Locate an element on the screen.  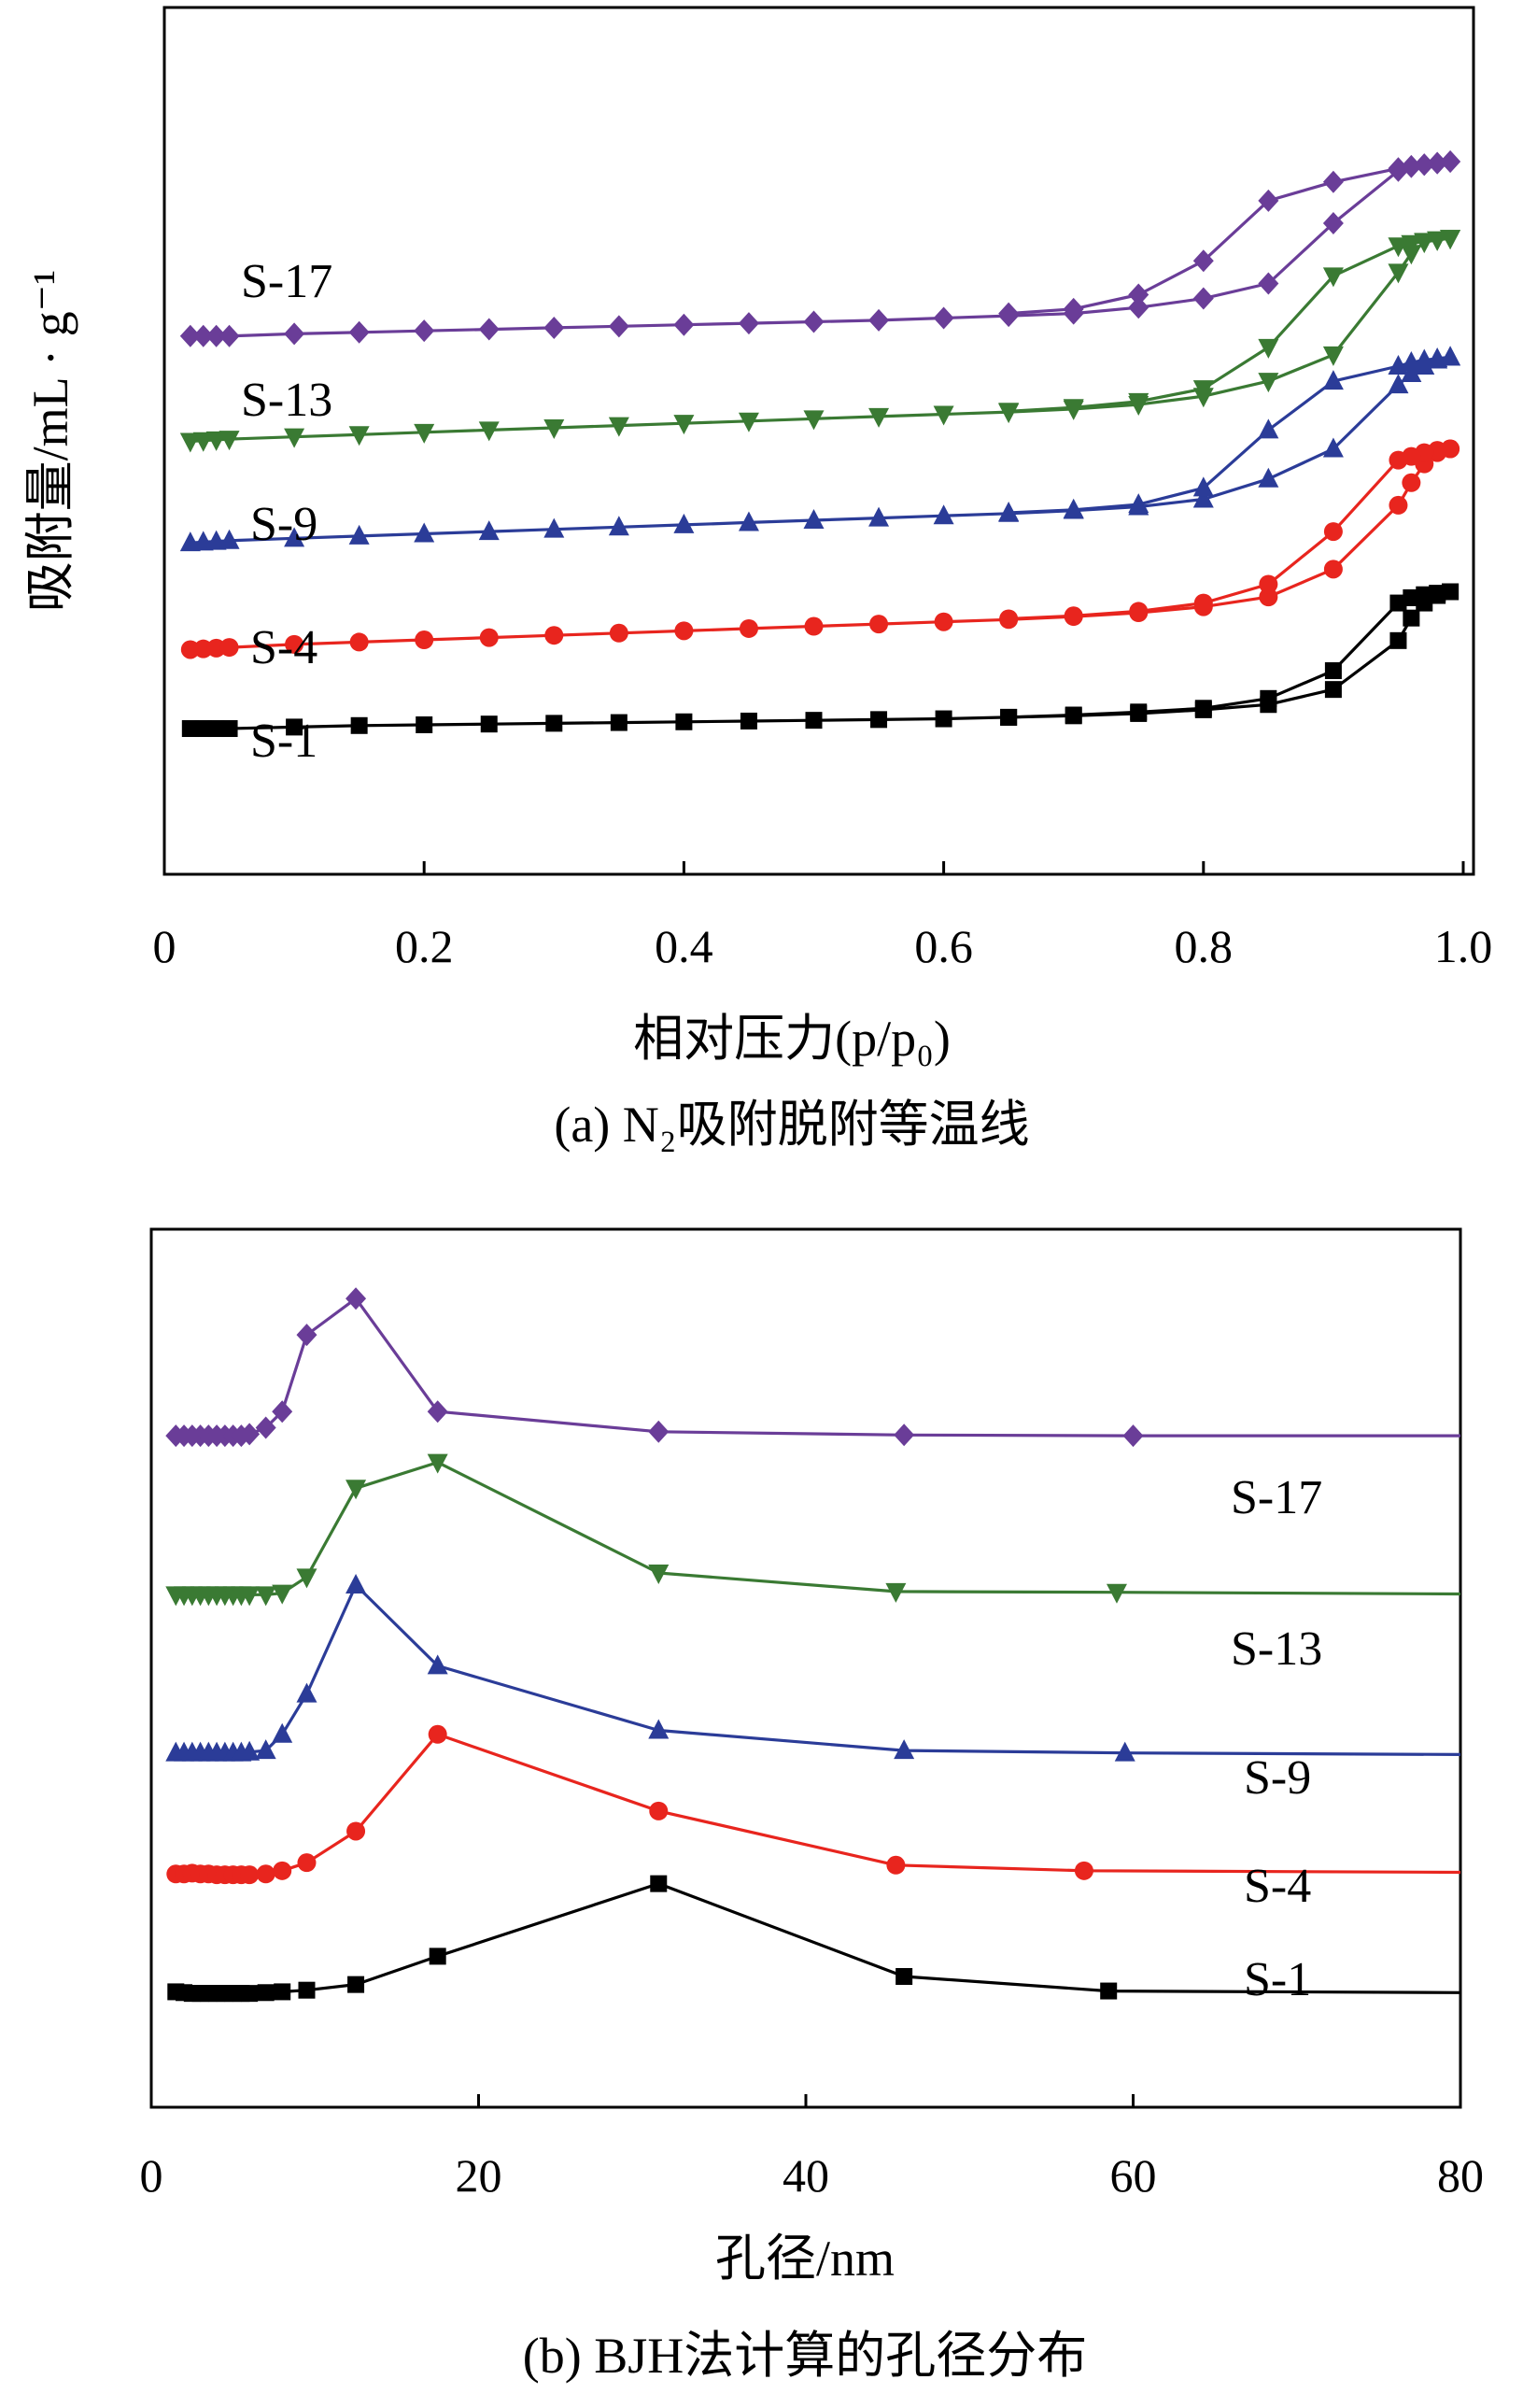
panel-b-x-tick-label: 60 is located at coordinates (1133, 2175).